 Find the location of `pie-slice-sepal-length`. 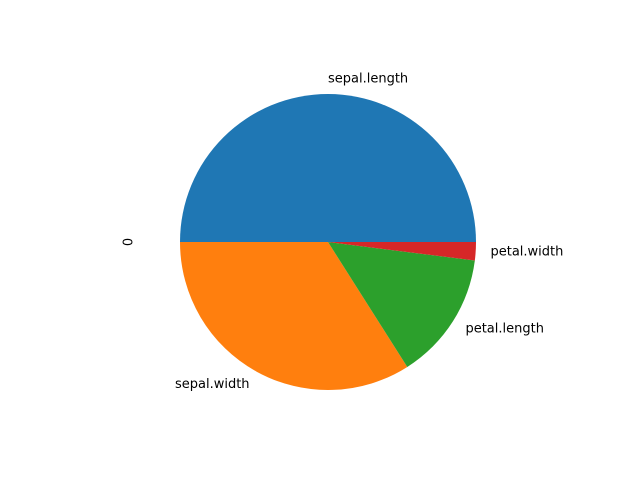

pie-slice-sepal-length is located at coordinates (328, 168).